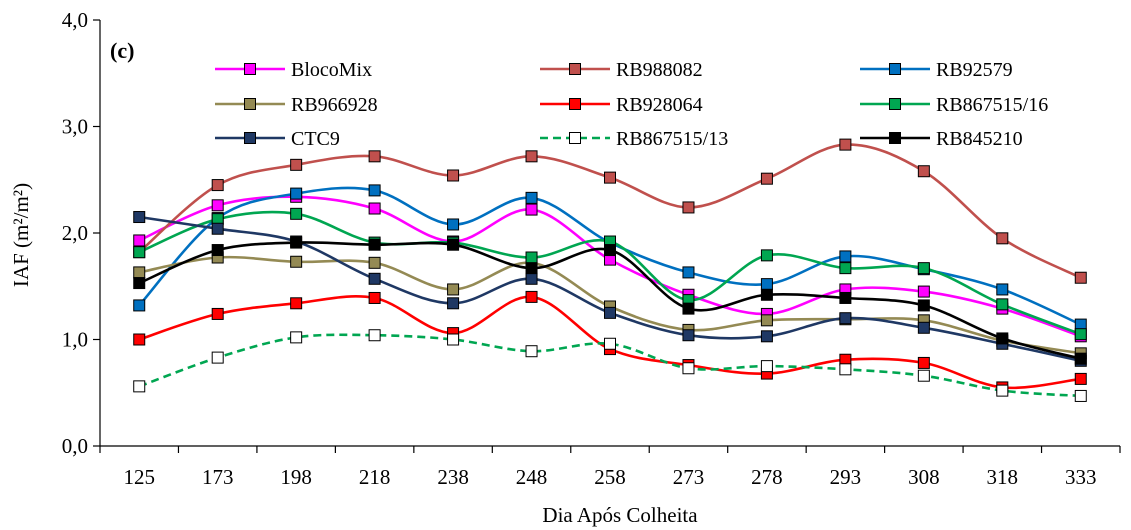  Describe the element at coordinates (620, 515) in the screenshot. I see `x-axis-title: Dia Após Colheita` at that location.